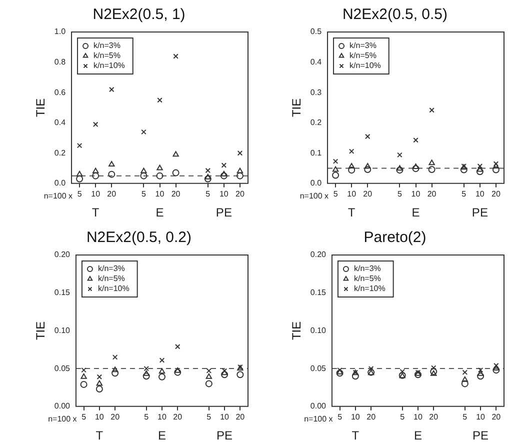 Image resolution: width=513 pixels, height=447 pixels. Describe the element at coordinates (58, 196) in the screenshot. I see `text: n=100 x` at that location.